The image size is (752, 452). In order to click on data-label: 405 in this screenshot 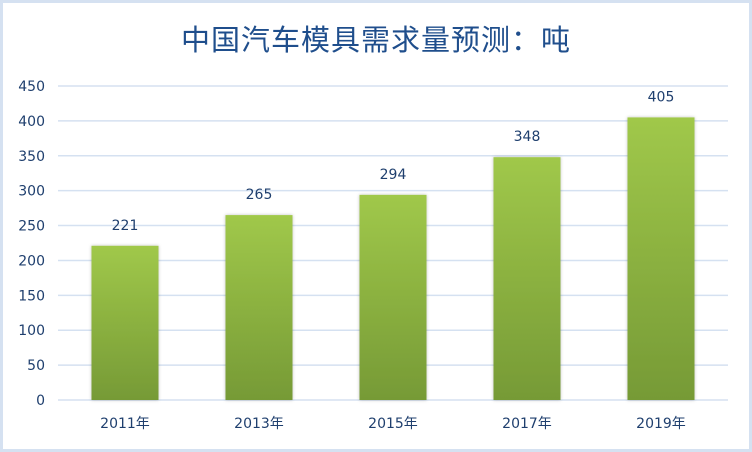, I will do `click(661, 97)`.